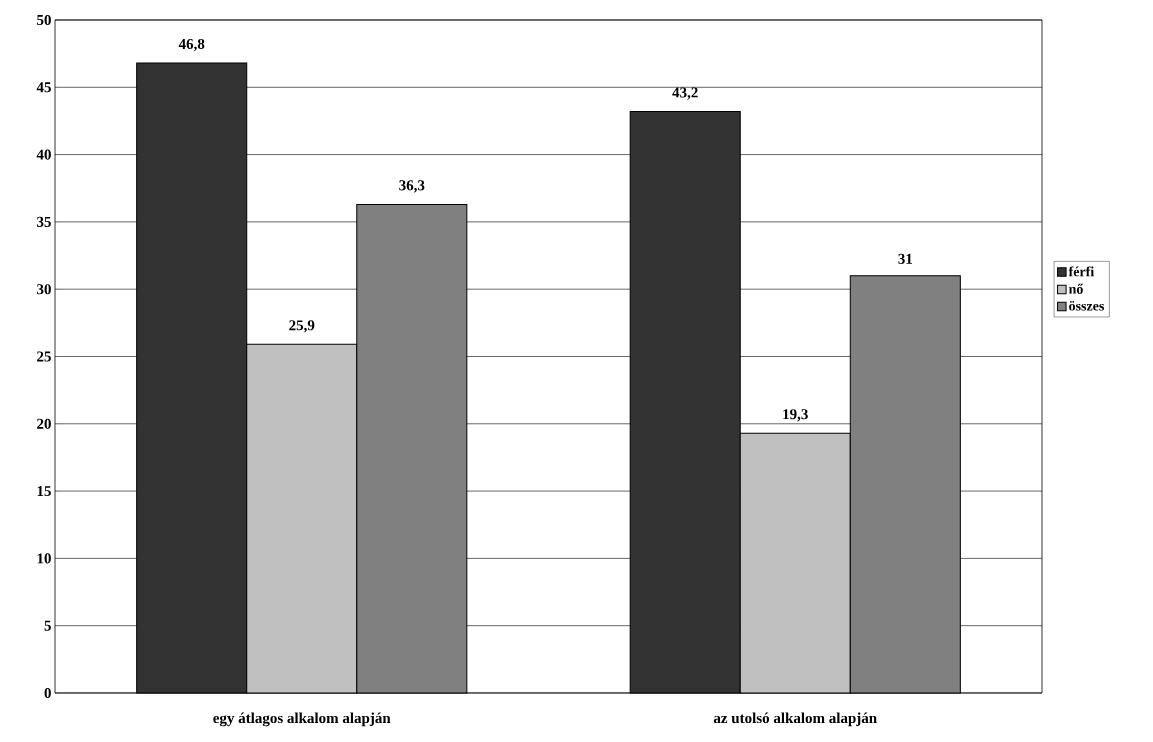 This screenshot has width=1153, height=742. I want to click on data-label: 43,2, so click(685, 93).